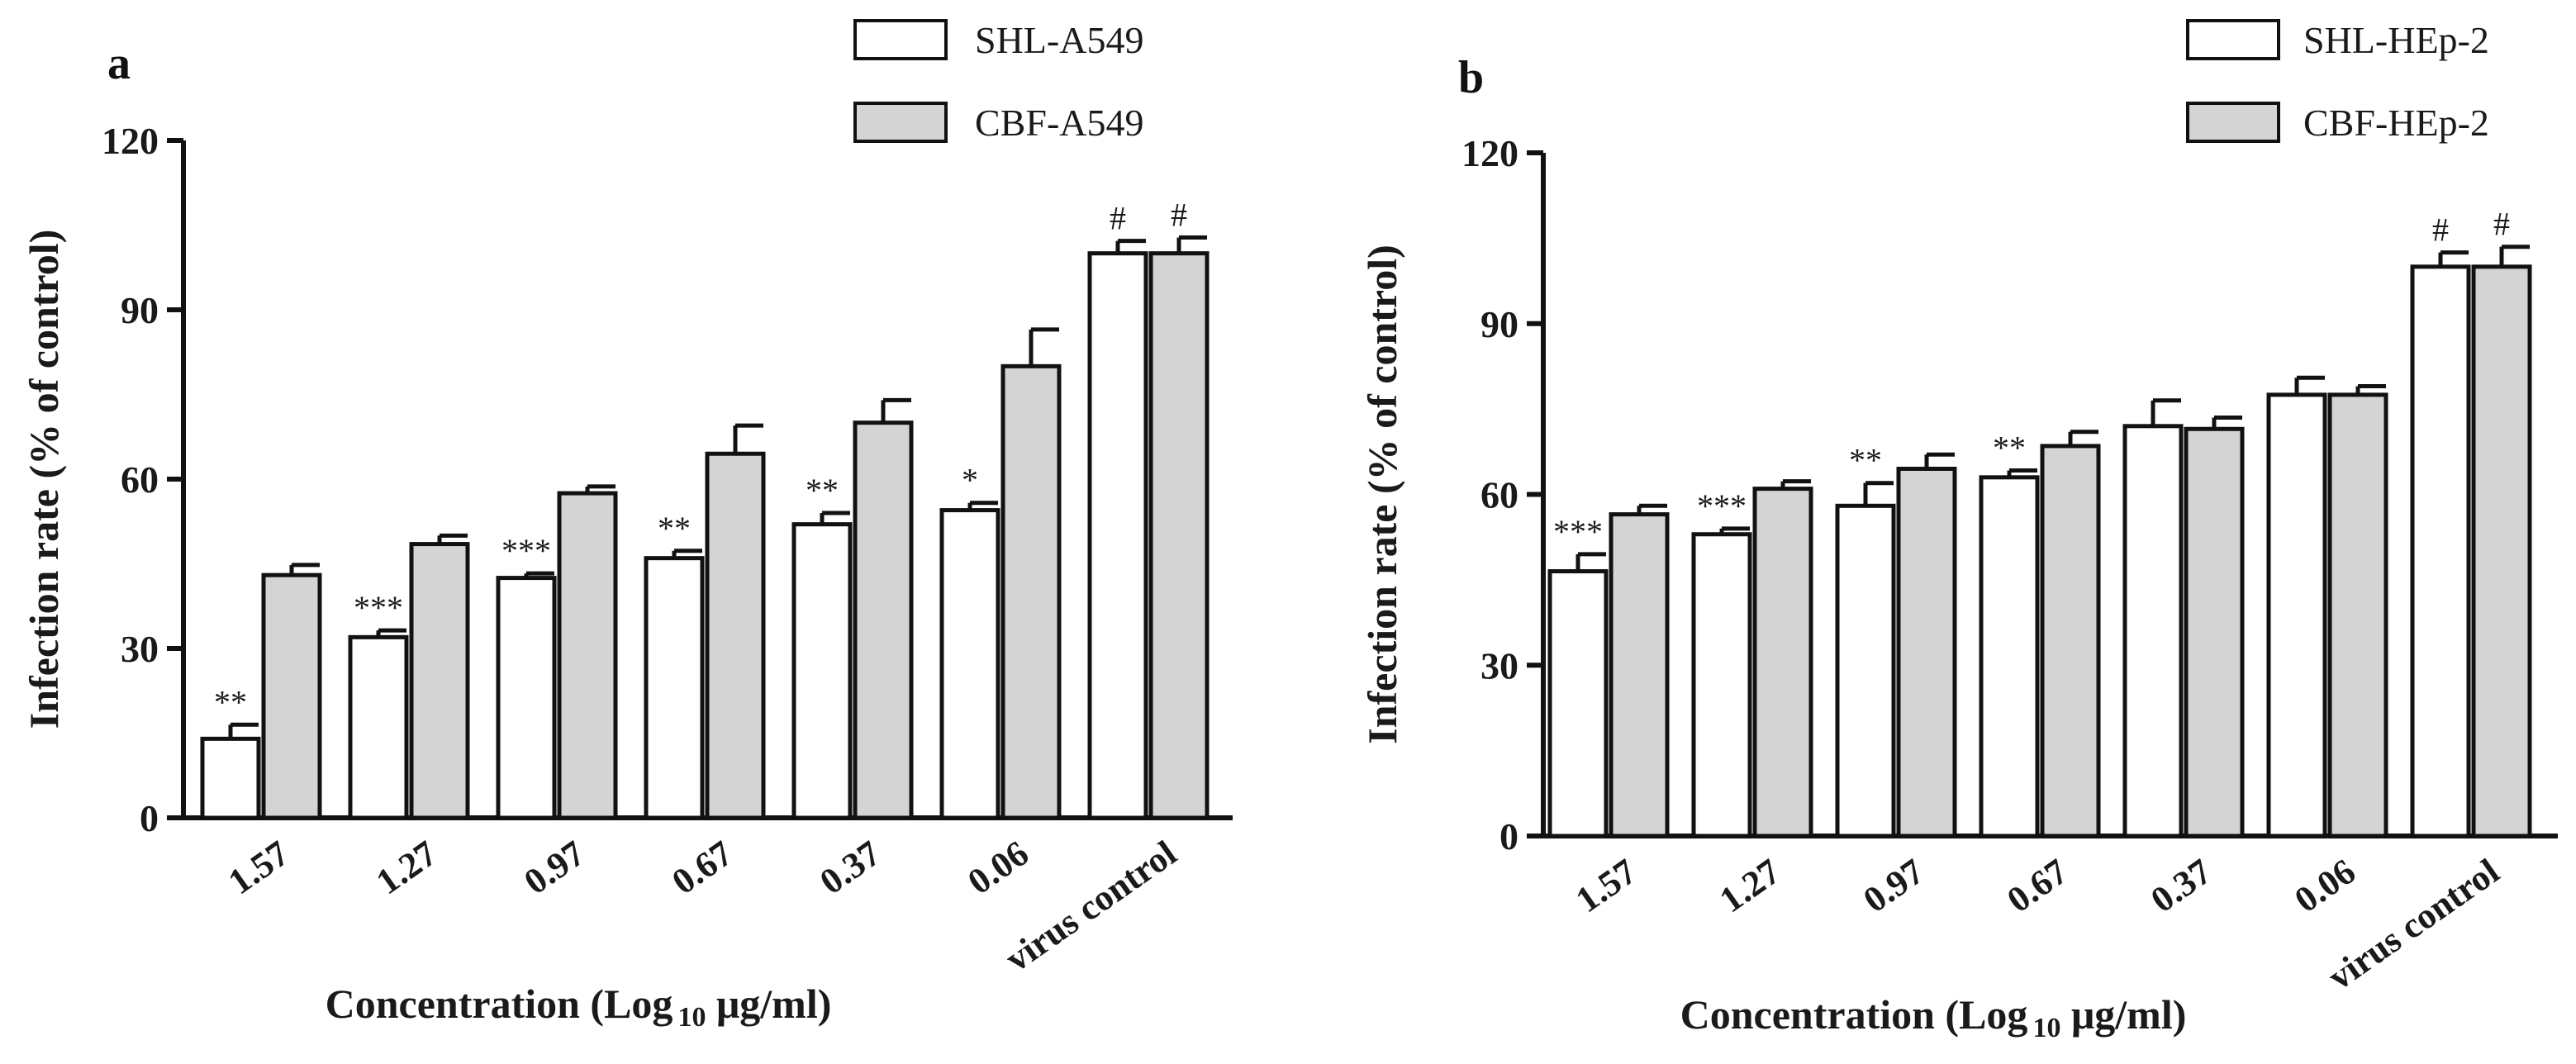  What do you see at coordinates (1059, 40) in the screenshot?
I see `legend-label: SHL-A549` at bounding box center [1059, 40].